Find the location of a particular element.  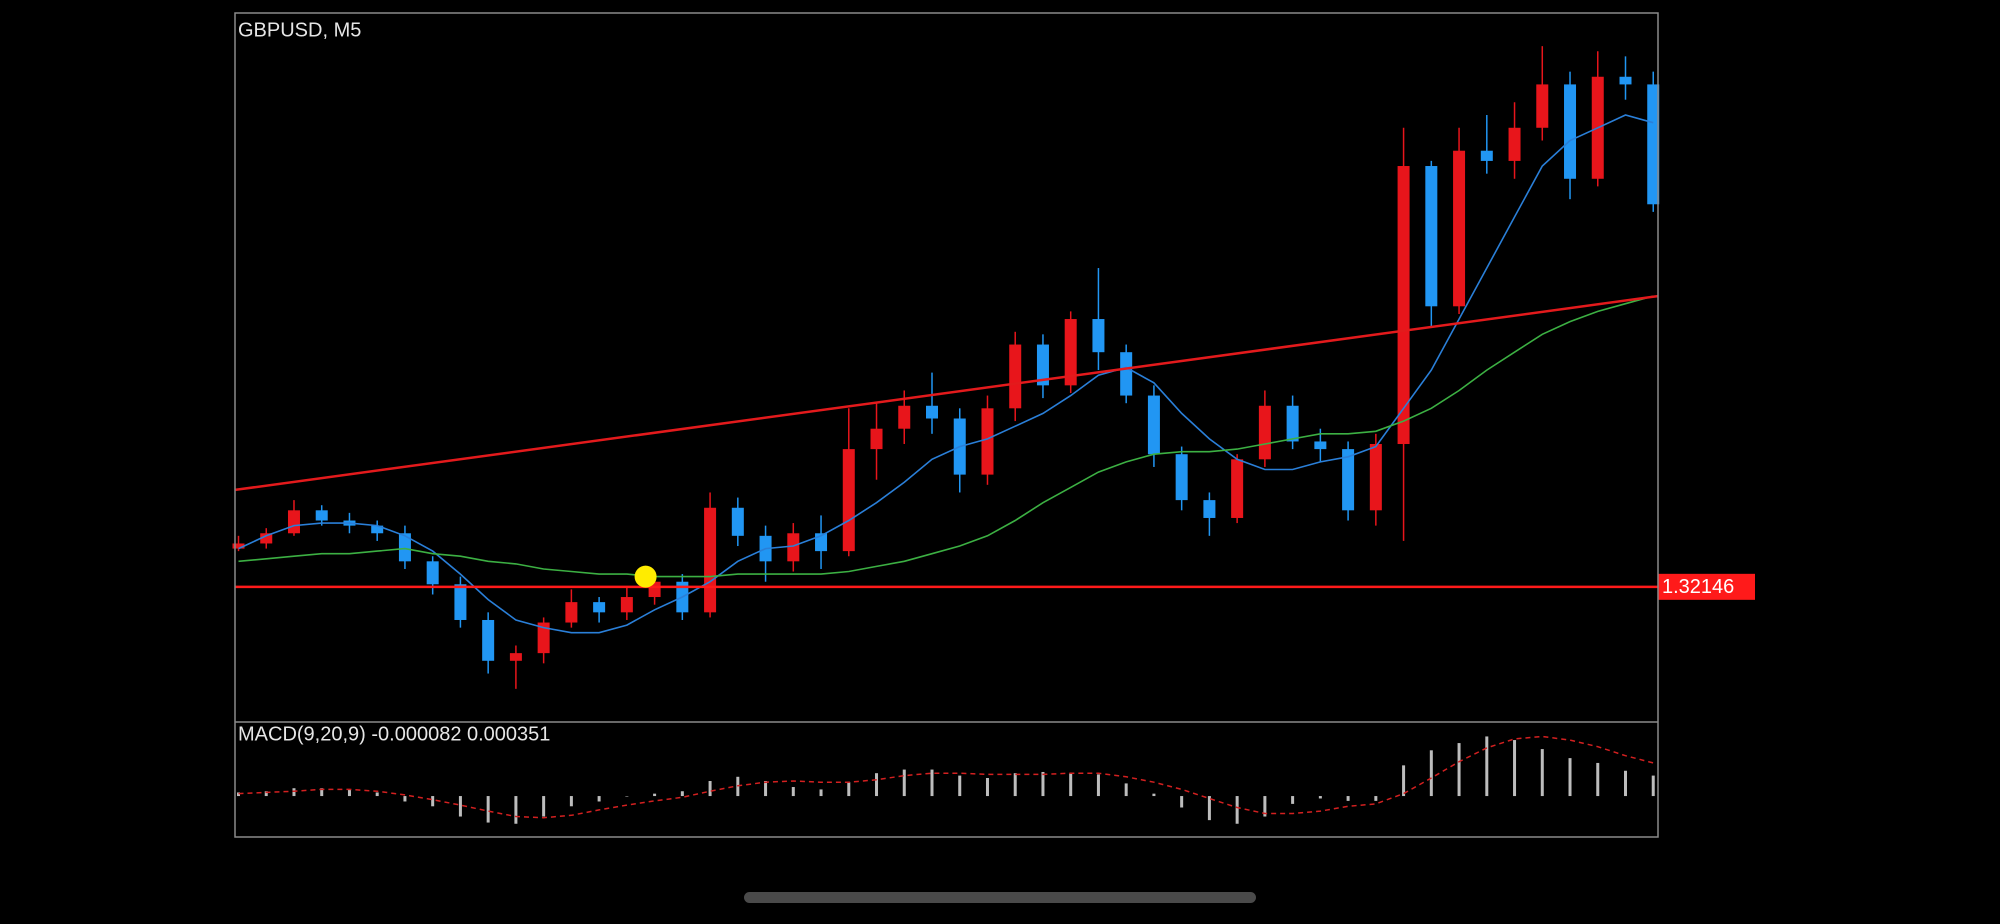

price-badge is located at coordinates (1706, 586).